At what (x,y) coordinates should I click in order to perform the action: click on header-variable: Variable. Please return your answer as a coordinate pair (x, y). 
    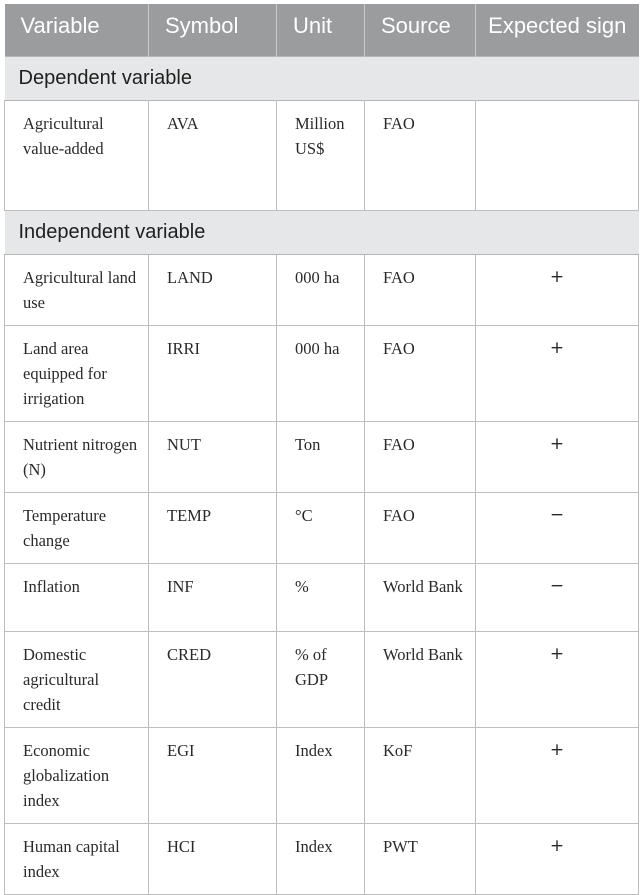
    Looking at the image, I should click on (76, 30).